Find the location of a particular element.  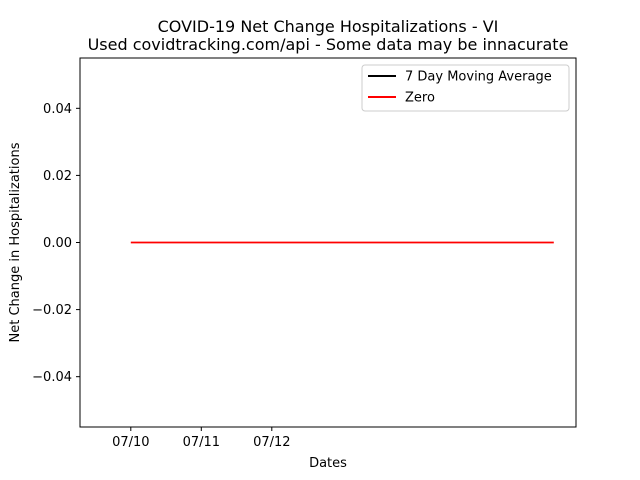

y-tick-label: 0.04 is located at coordinates (57, 109).